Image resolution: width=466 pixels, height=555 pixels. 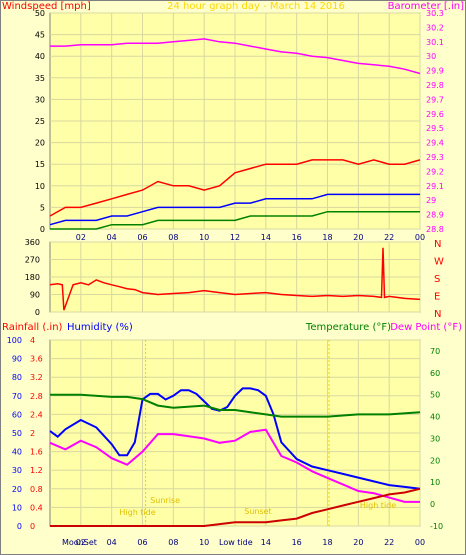 What do you see at coordinates (437, 297) in the screenshot?
I see `compass-label: E` at bounding box center [437, 297].